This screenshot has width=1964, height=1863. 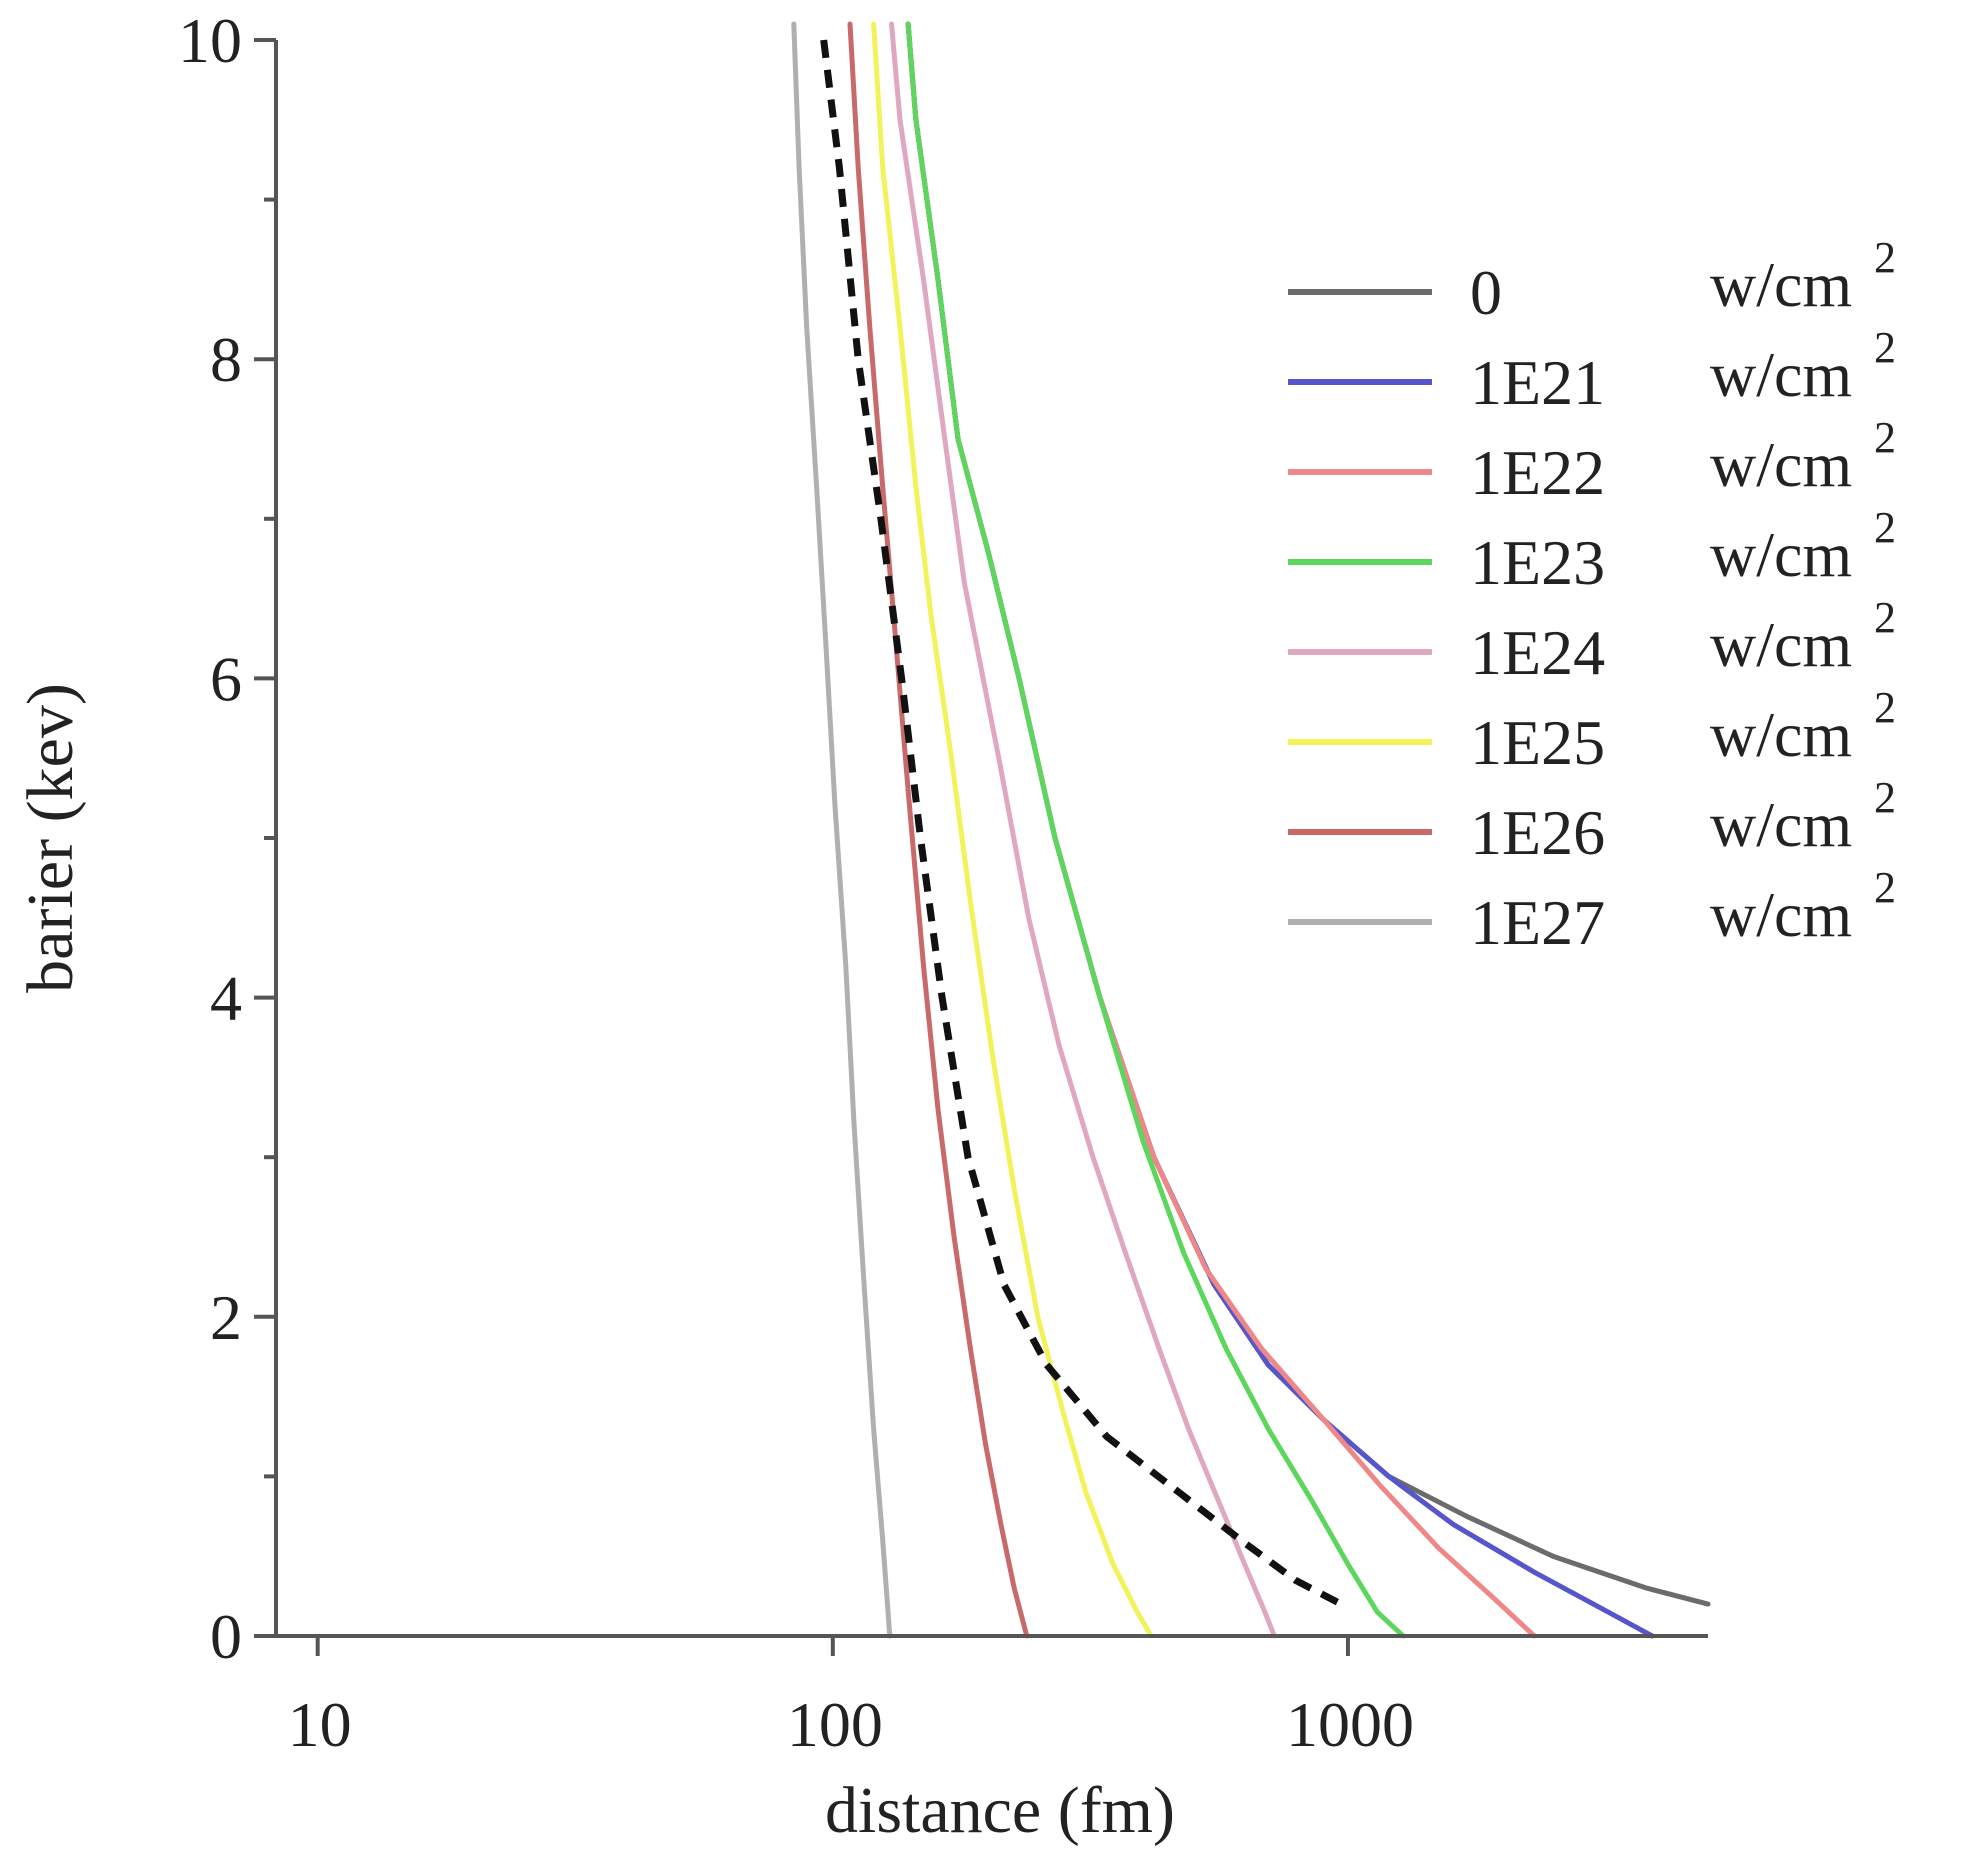 I want to click on series-line-1e25, so click(x=1012, y=830).